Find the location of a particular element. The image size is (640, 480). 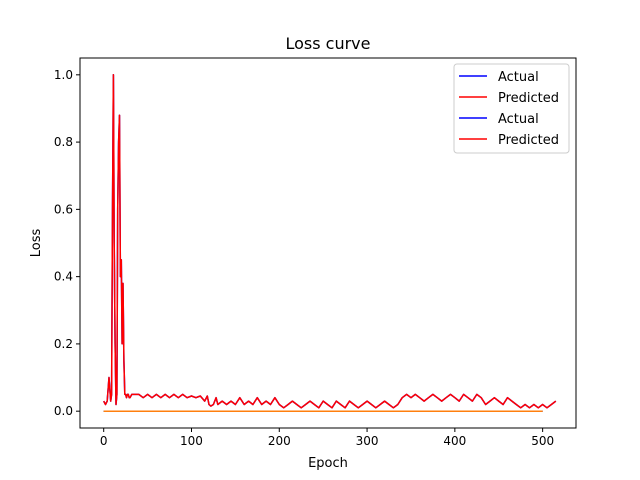

y-axis-label: Loss is located at coordinates (36, 243).